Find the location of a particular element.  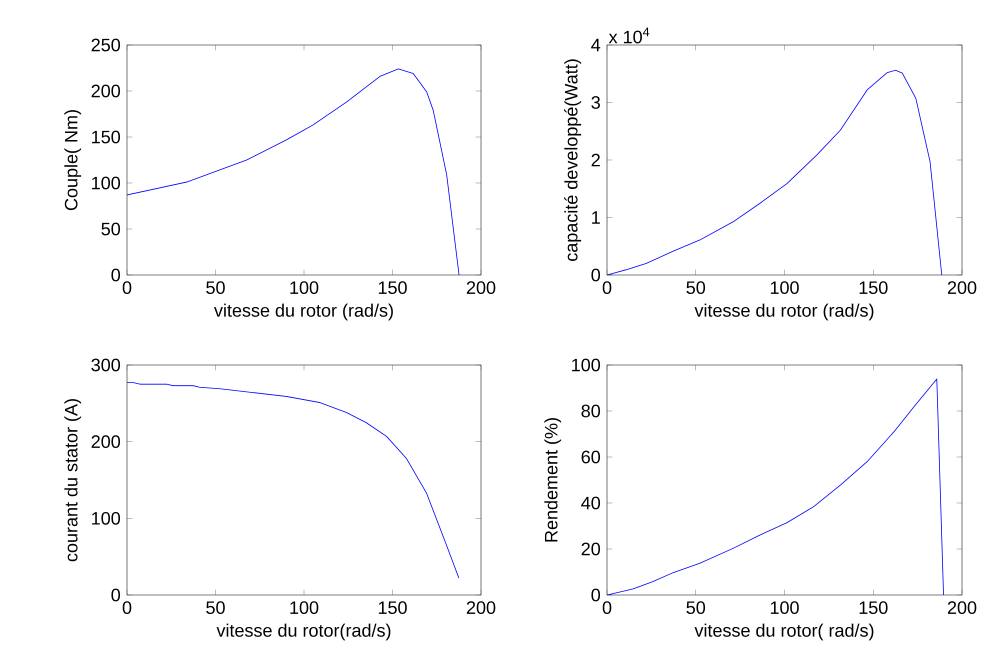

y-axis-title: Rendement (%) is located at coordinates (553, 480).